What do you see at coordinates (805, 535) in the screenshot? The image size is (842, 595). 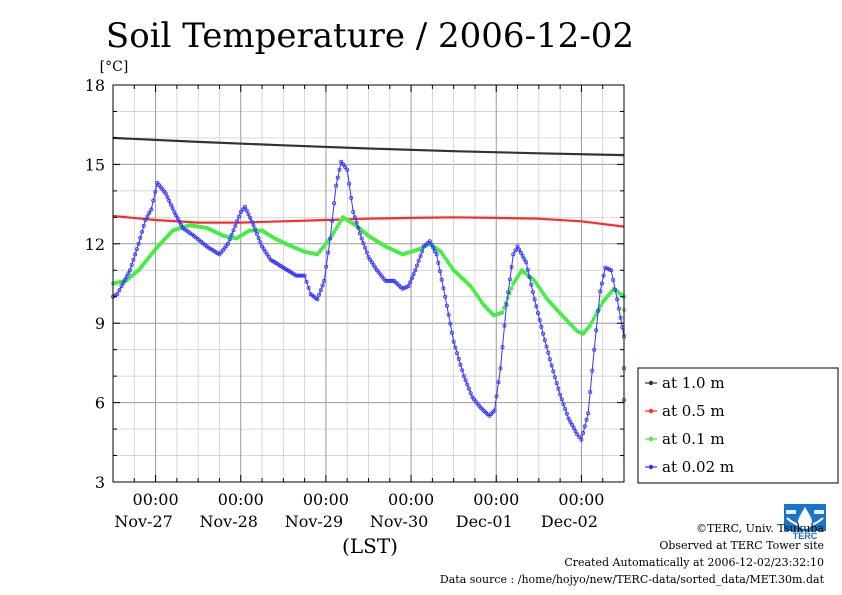 I see `terc-logo-text: TERC` at bounding box center [805, 535].